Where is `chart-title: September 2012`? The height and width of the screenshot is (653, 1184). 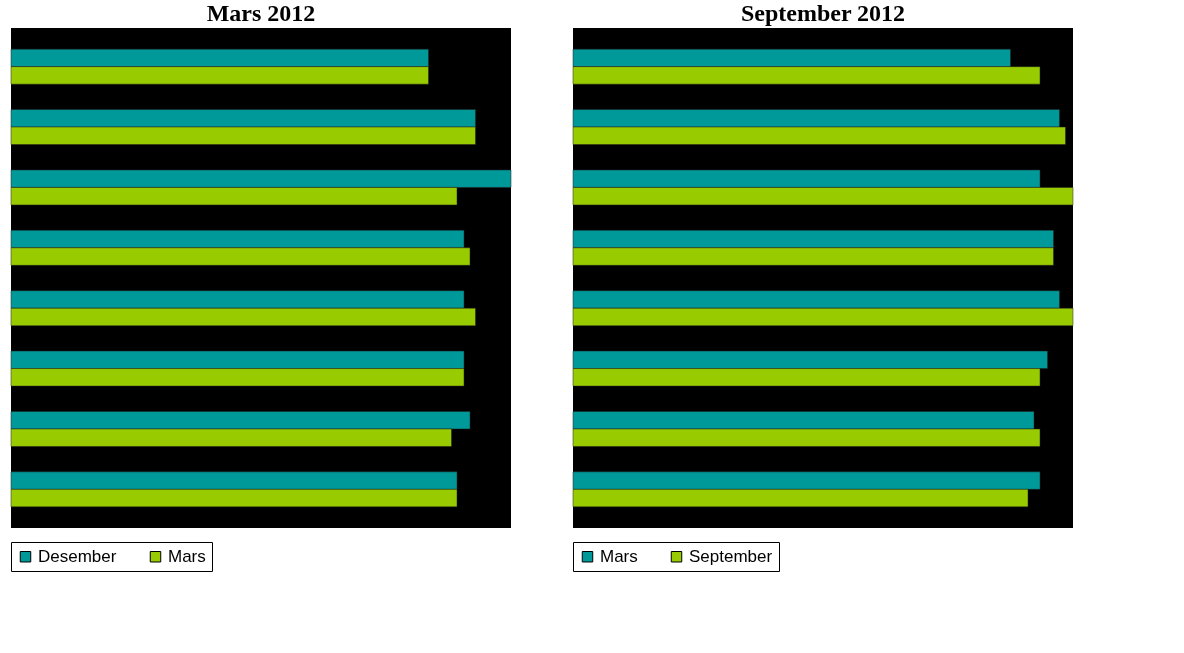
chart-title: September 2012 is located at coordinates (823, 13).